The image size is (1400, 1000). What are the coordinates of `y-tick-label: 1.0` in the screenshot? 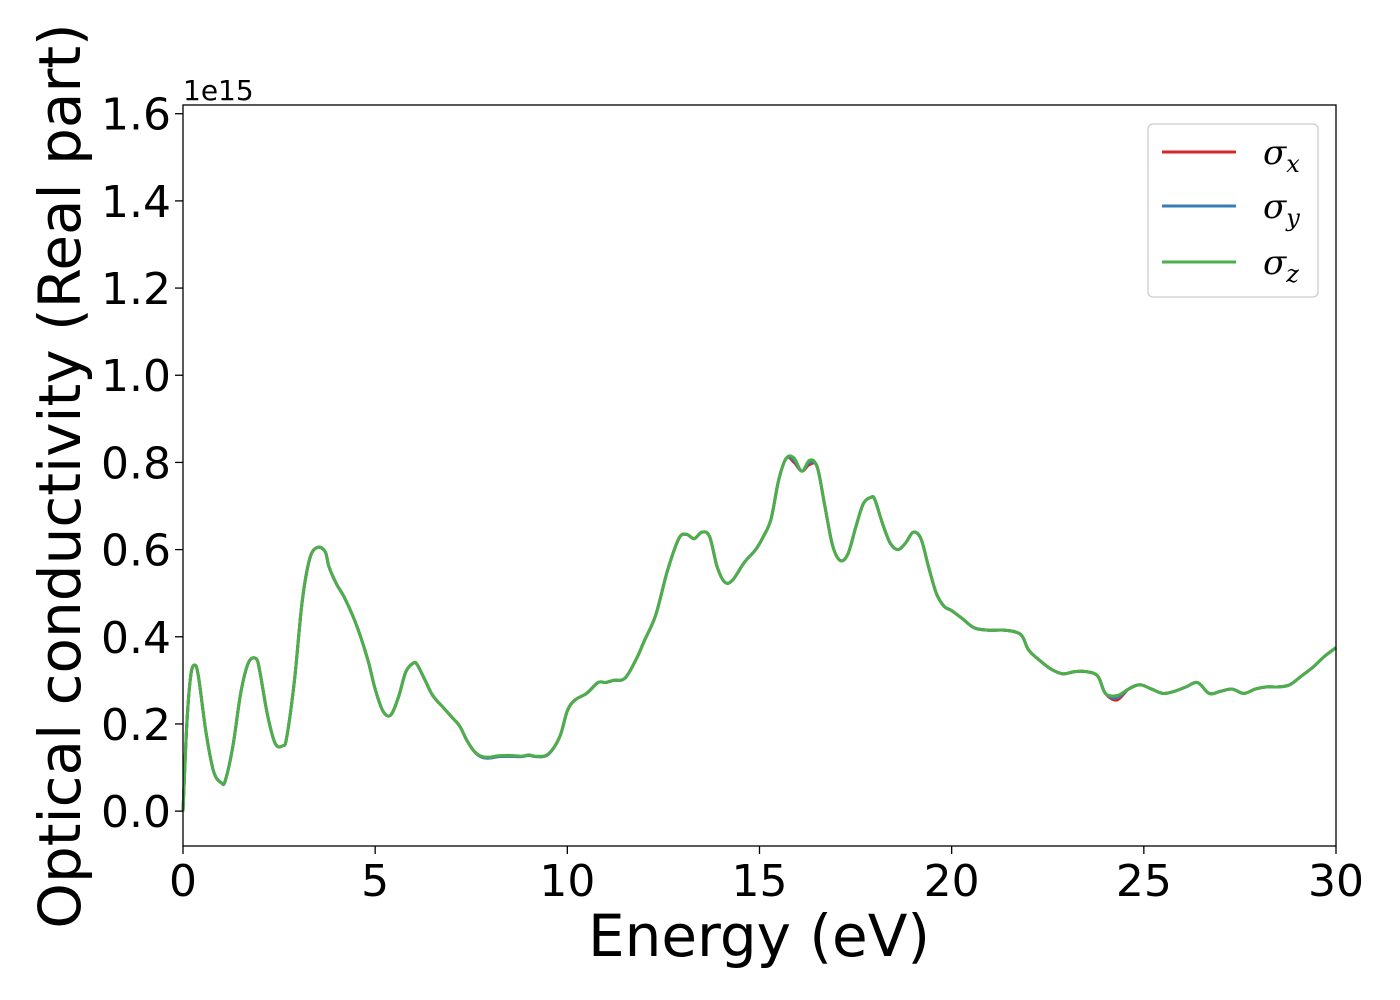 It's located at (136, 376).